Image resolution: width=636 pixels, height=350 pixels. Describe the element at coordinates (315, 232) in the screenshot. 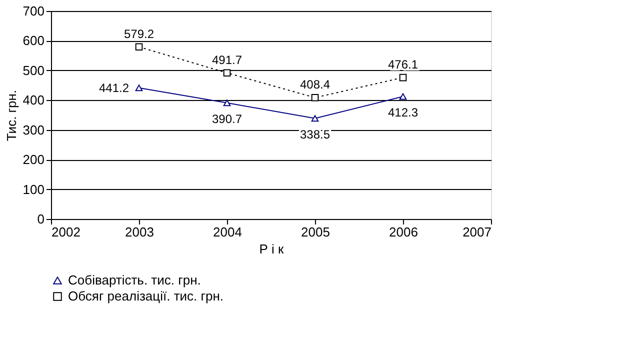

I see `x-tick-label: 2005` at that location.